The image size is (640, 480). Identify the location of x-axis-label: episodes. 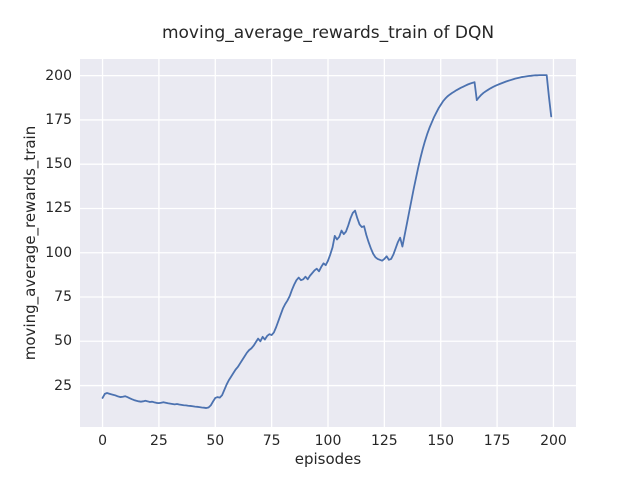
(328, 459).